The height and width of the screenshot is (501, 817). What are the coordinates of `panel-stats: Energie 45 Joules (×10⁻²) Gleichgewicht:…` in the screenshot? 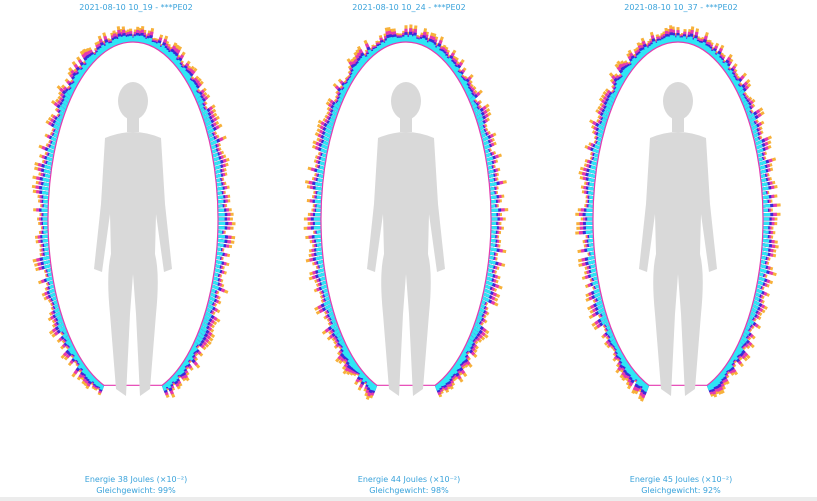 It's located at (681, 485).